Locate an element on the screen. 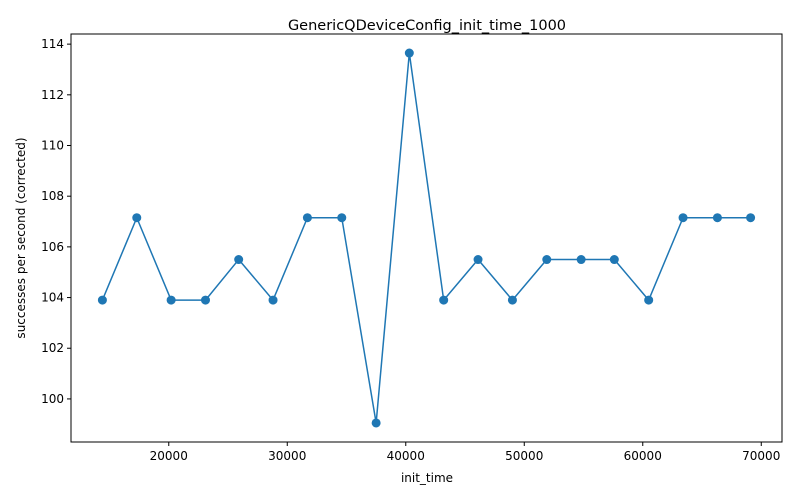  y-tick-label: 106 is located at coordinates (52, 247).